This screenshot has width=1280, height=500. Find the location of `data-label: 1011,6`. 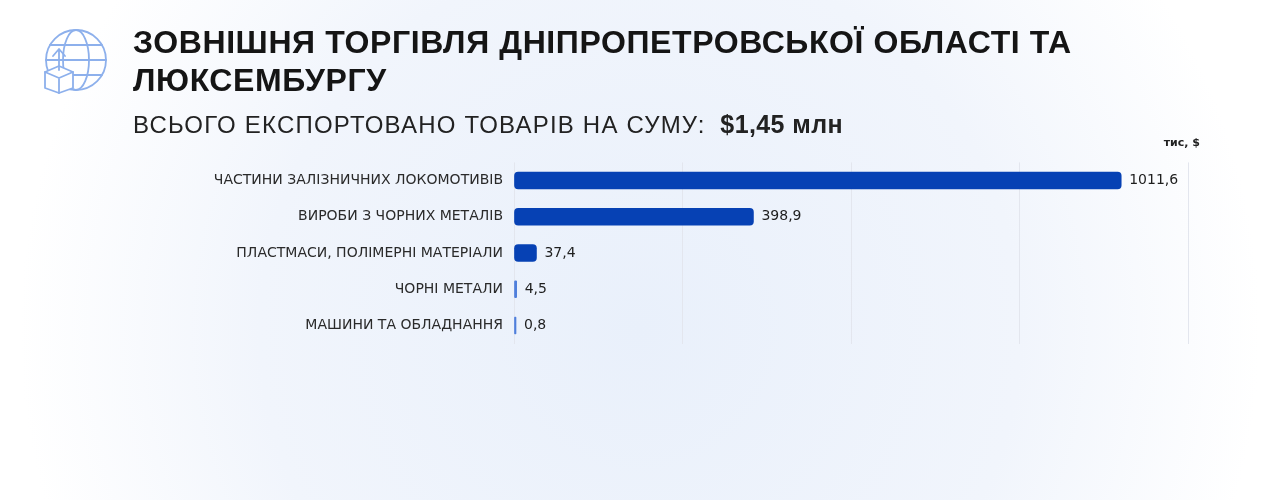

data-label: 1011,6 is located at coordinates (1154, 179).